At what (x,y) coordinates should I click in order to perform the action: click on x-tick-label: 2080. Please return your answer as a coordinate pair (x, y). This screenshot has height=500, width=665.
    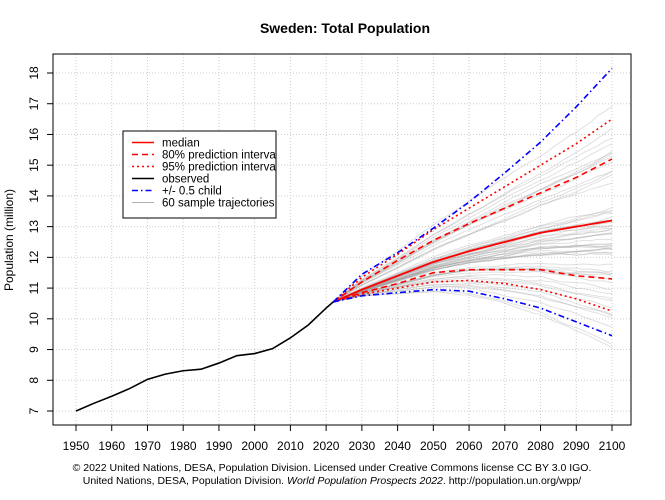
    Looking at the image, I should click on (540, 446).